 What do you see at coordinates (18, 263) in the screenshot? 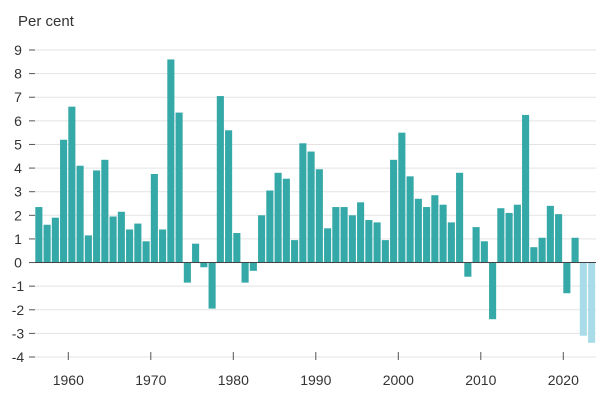
I see `y-tick-label: 0` at bounding box center [18, 263].